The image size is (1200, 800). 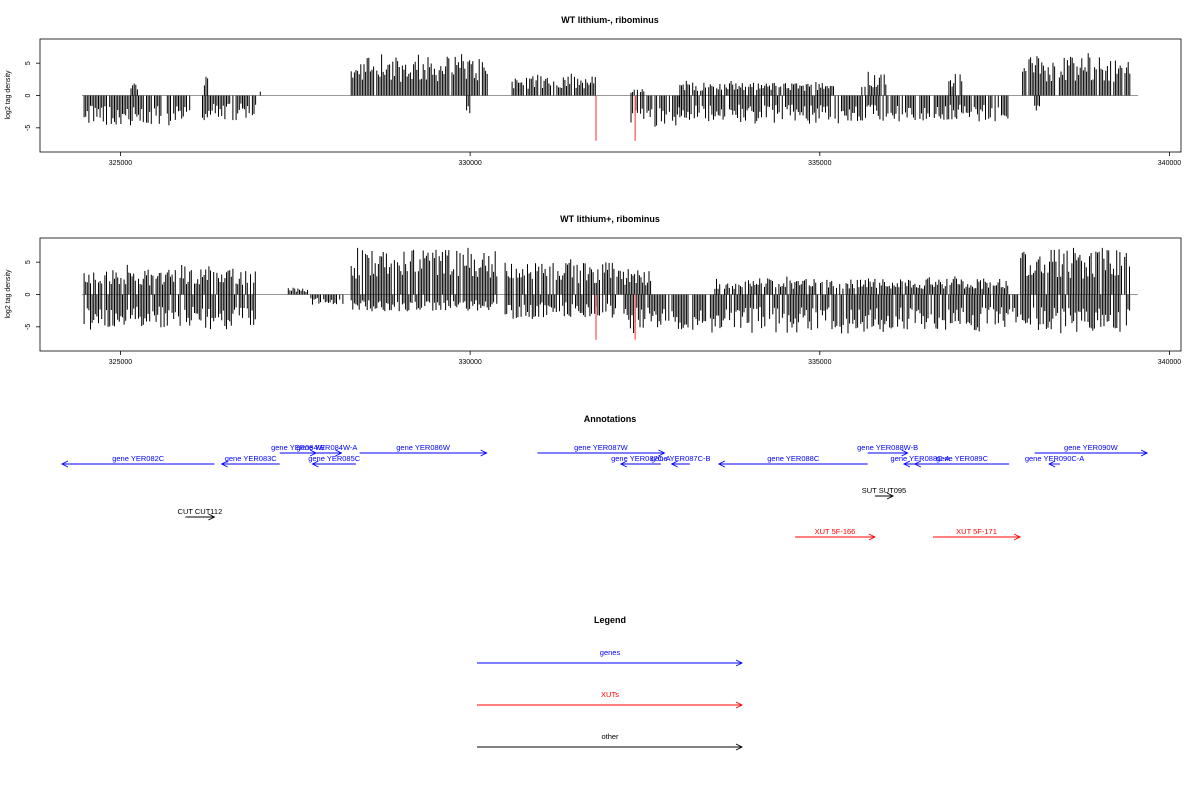 I want to click on feature-label: gene YER085C, so click(x=334, y=458).